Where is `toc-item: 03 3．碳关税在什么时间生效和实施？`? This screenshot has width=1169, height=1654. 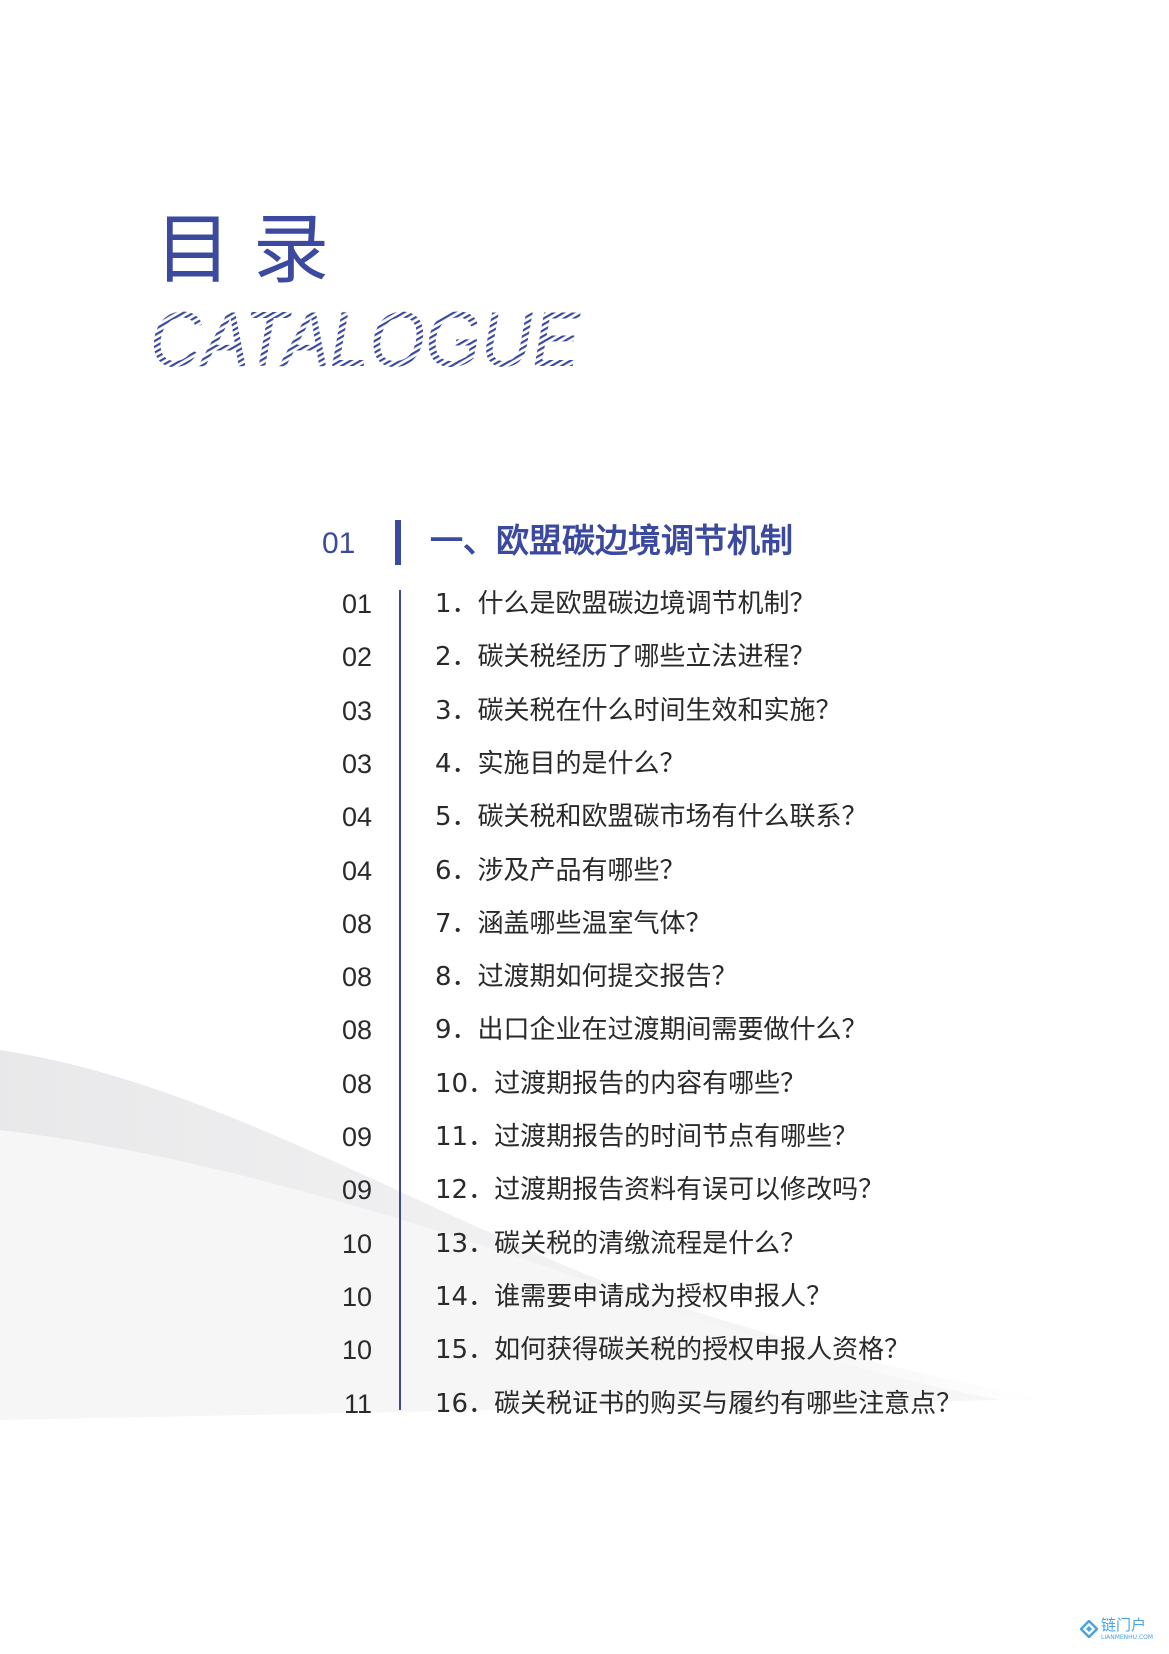
toc-item: 03 3．碳关税在什么时间生效和实施？ is located at coordinates (584, 713).